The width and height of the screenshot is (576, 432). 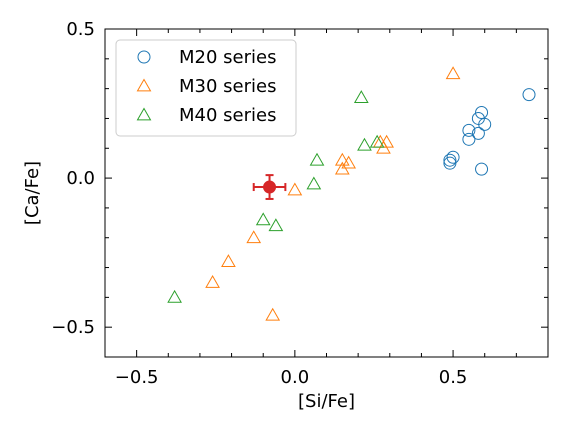 I want to click on legend-entry: M30 series, so click(x=206, y=86).